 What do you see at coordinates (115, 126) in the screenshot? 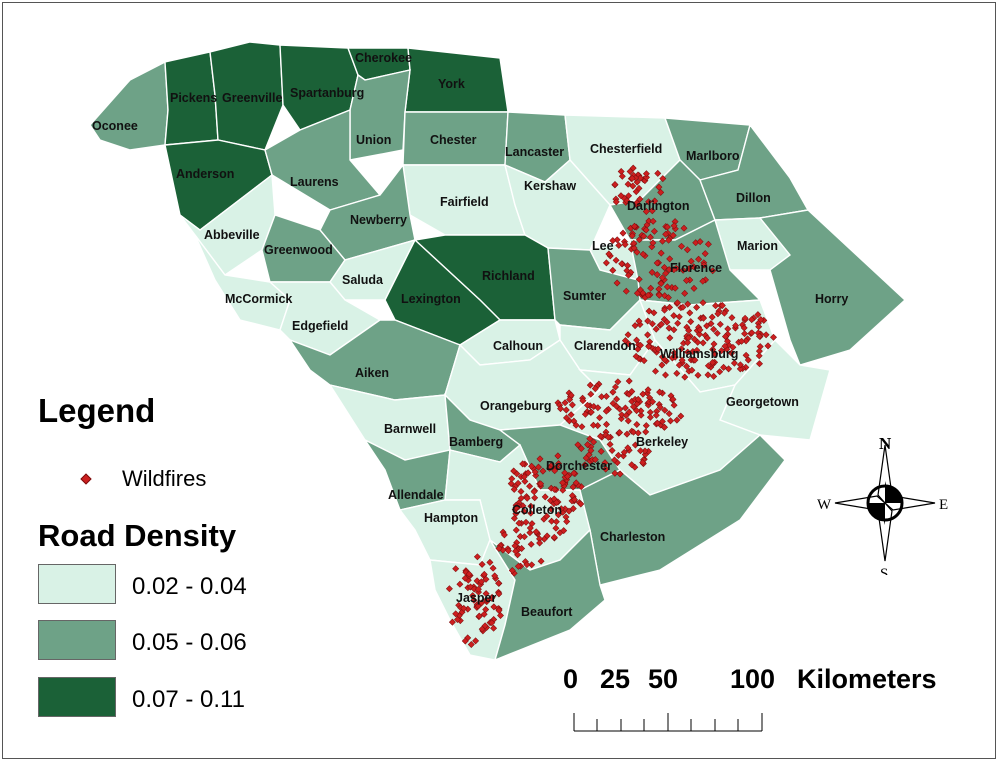
I see `county-label-oconee: Oconee` at bounding box center [115, 126].